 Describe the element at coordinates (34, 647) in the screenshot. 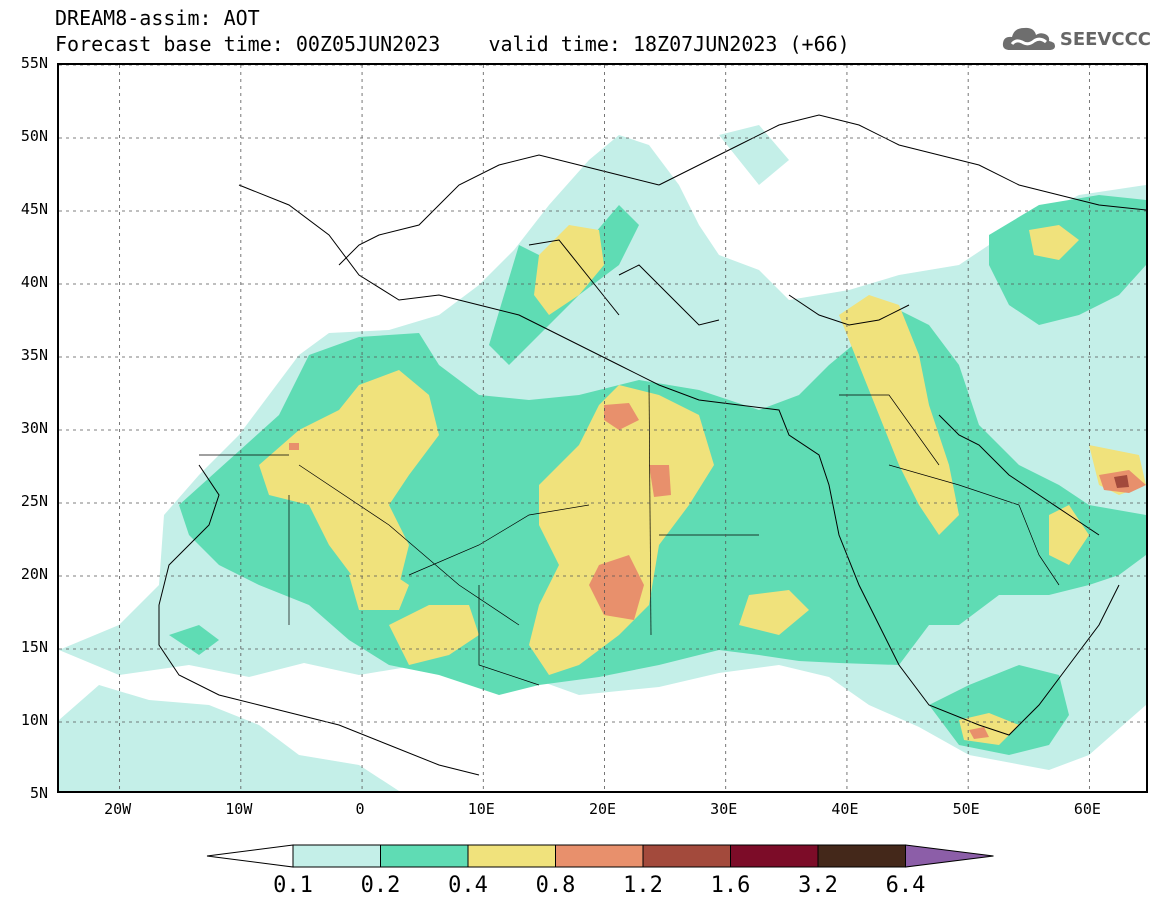

I see `lat-label: 15N` at that location.